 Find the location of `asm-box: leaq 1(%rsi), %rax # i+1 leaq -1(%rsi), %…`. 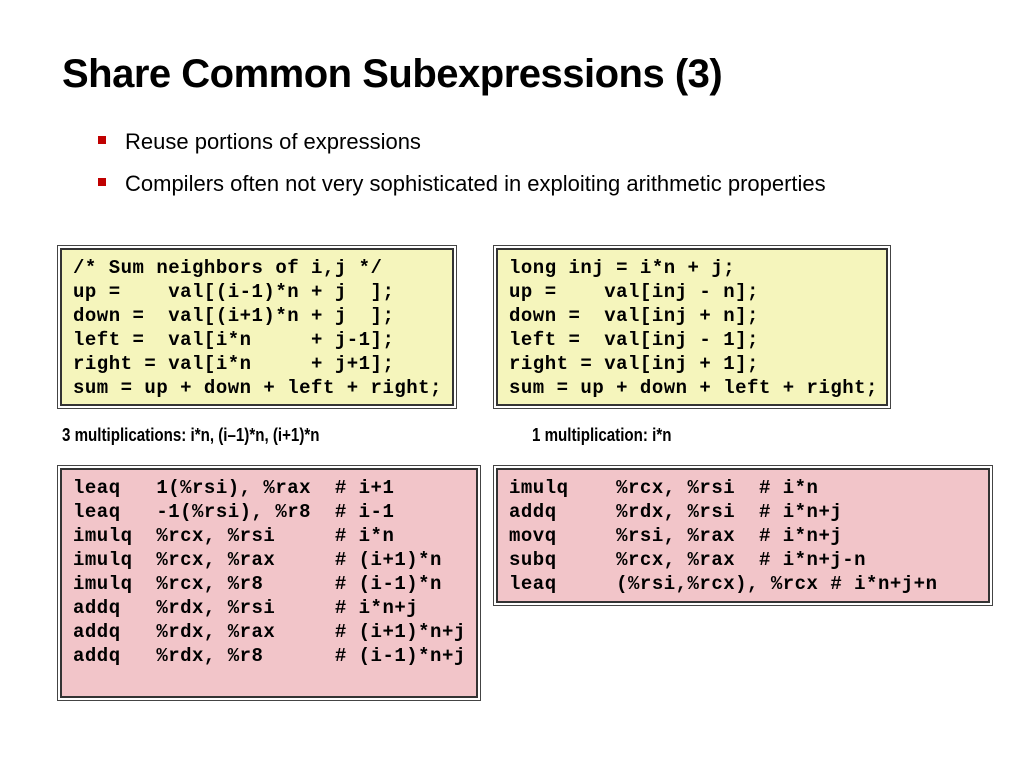

asm-box: leaq 1(%rsi), %rax # i+1 leaq -1(%rsi), %… is located at coordinates (269, 583).